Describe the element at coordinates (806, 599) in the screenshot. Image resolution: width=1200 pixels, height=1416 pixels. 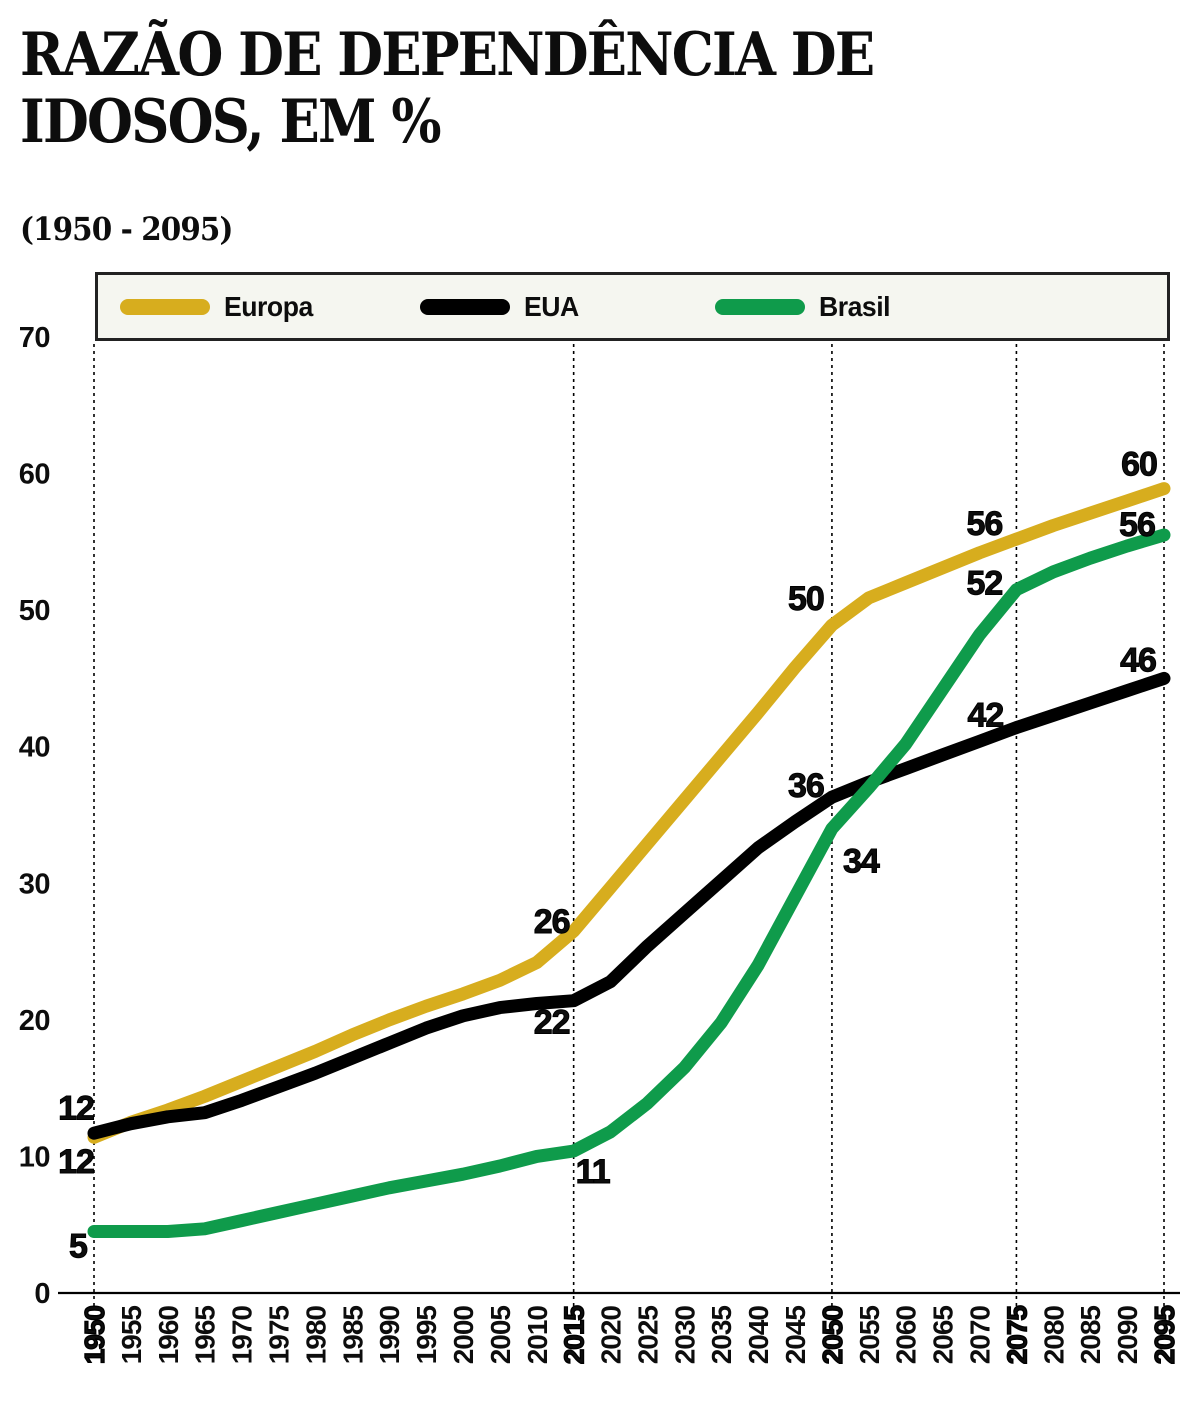
I see `value-label-europa-2050: 50` at that location.